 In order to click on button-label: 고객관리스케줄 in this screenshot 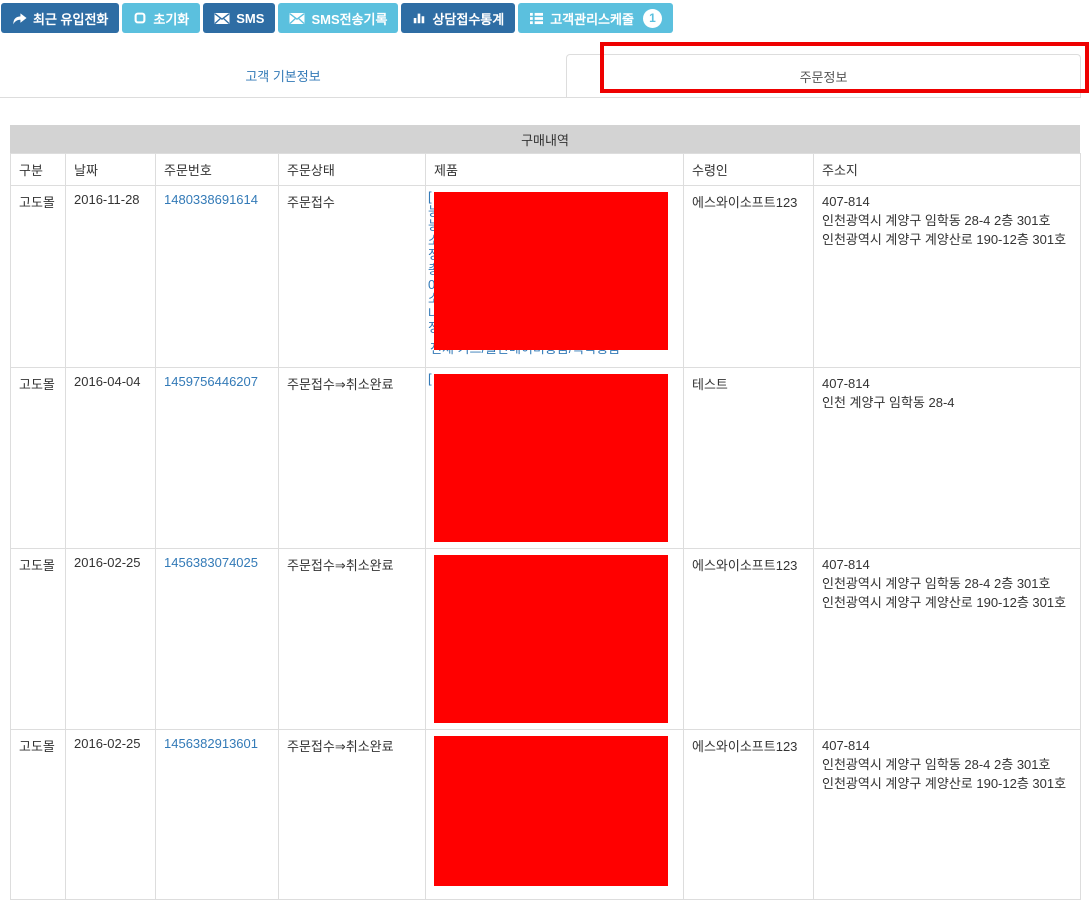, I will do `click(592, 19)`.